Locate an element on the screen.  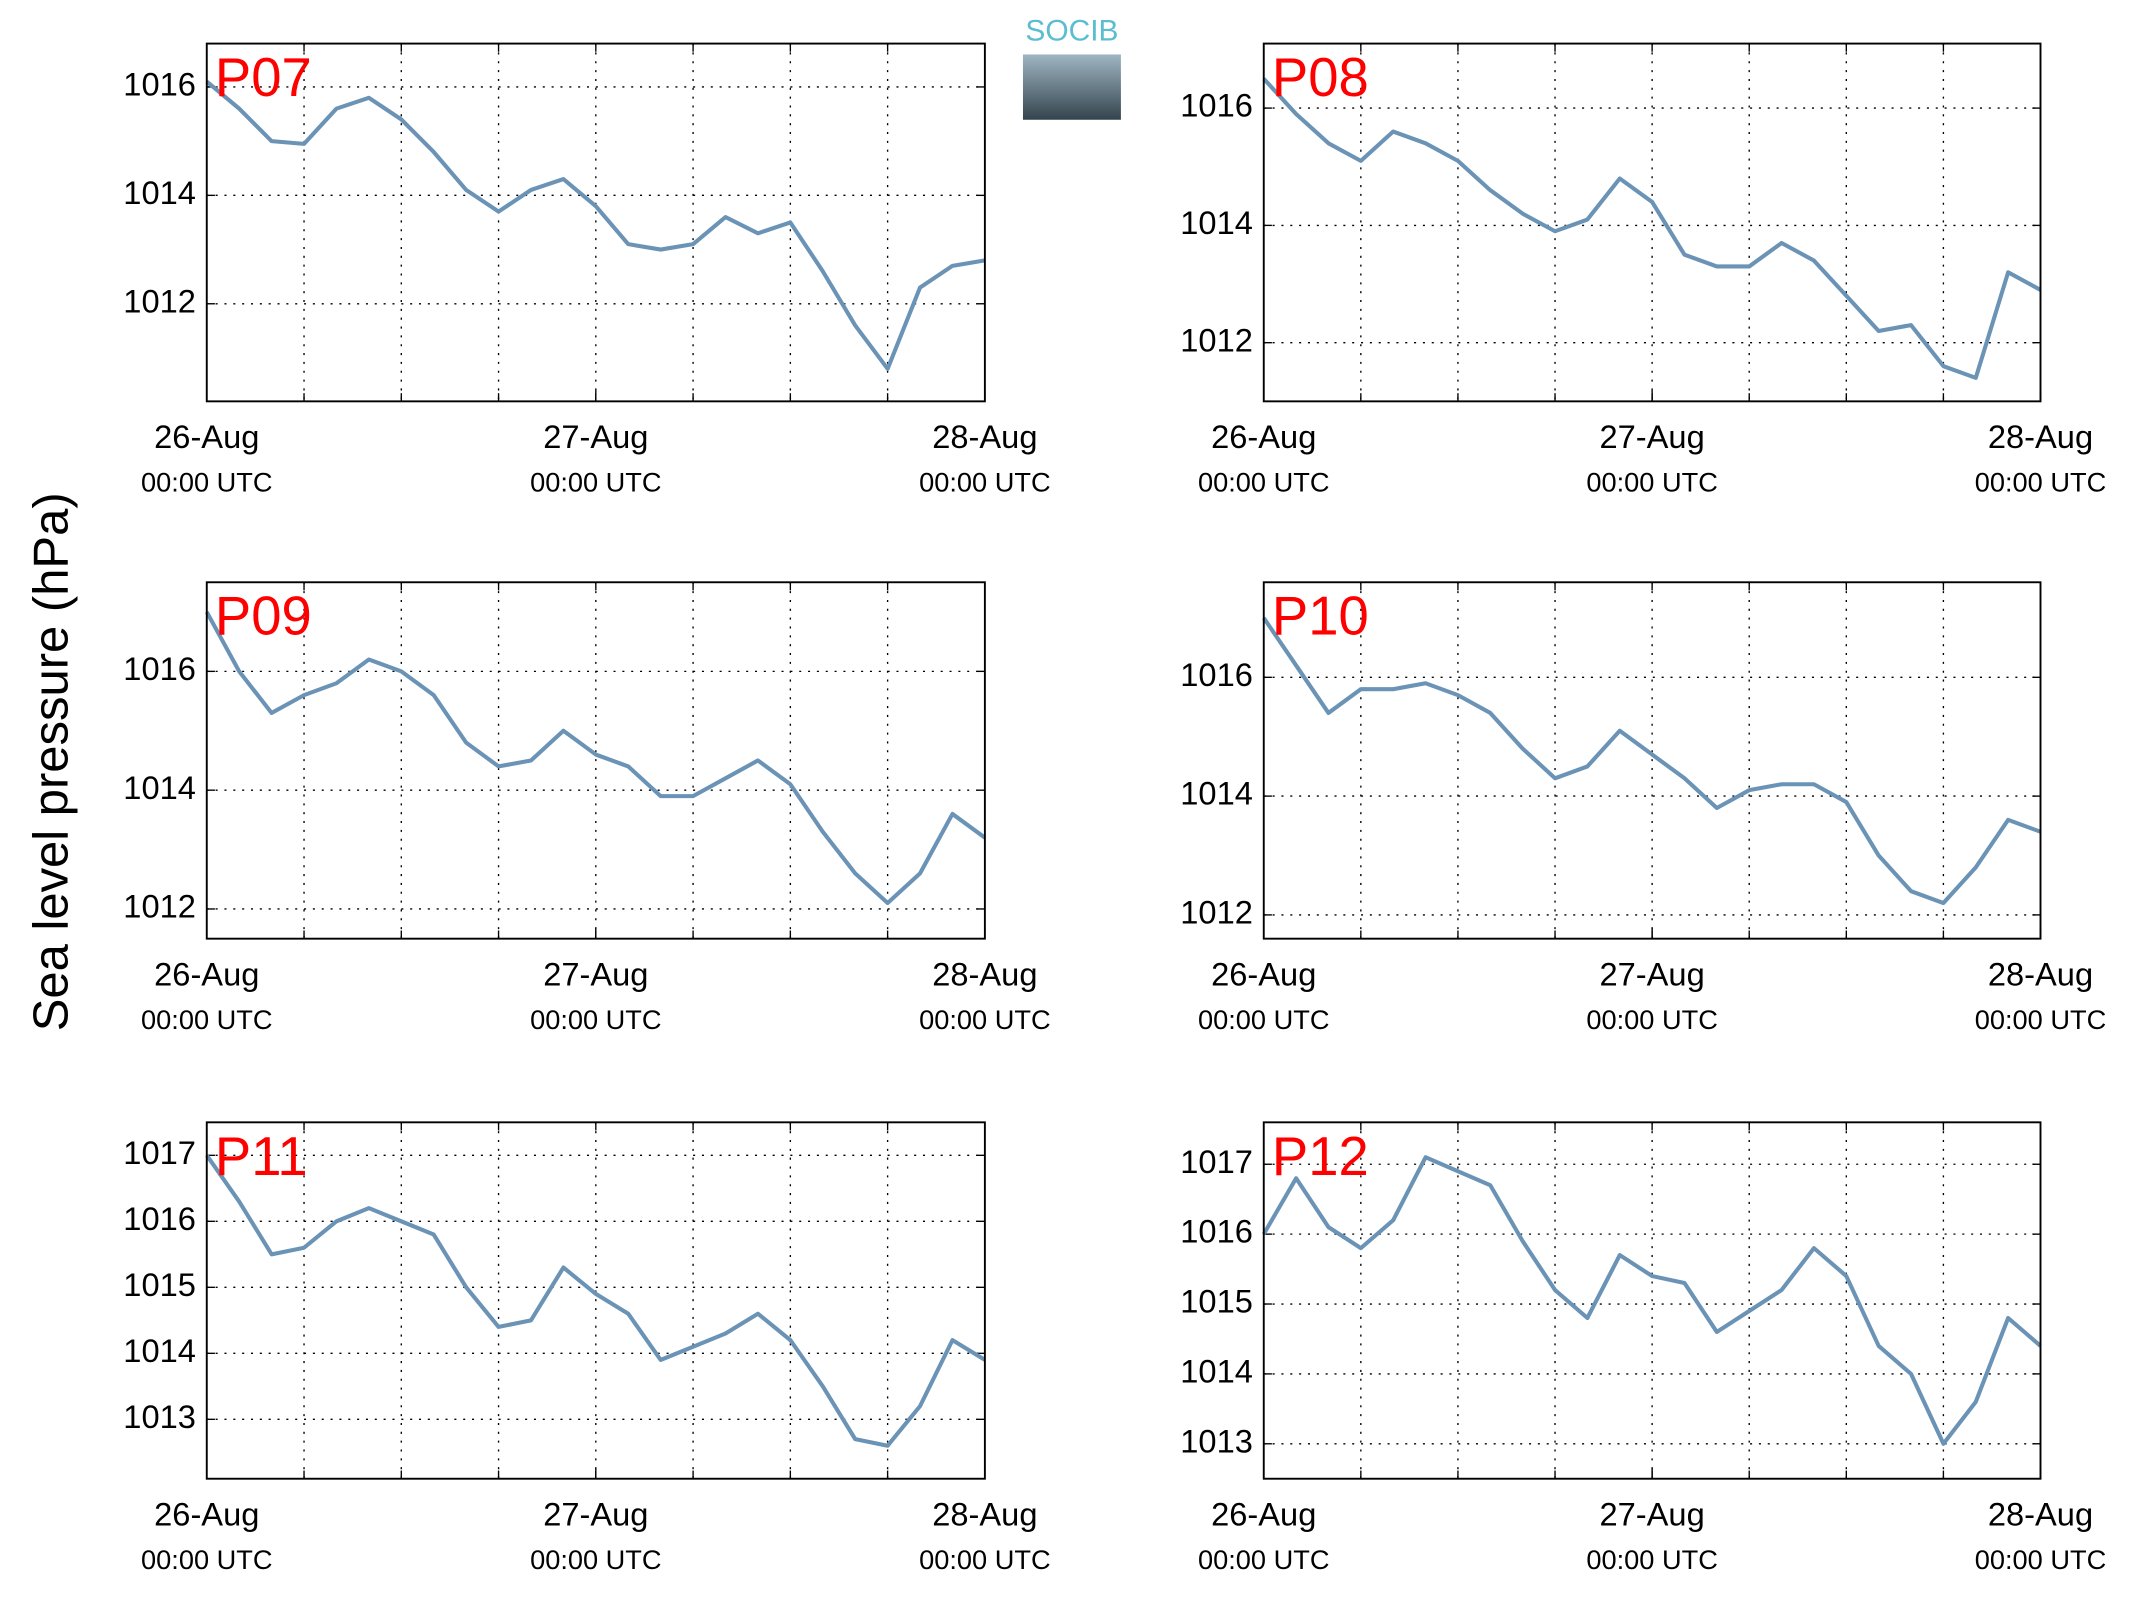
logo: SOCIB is located at coordinates (1071, 67).